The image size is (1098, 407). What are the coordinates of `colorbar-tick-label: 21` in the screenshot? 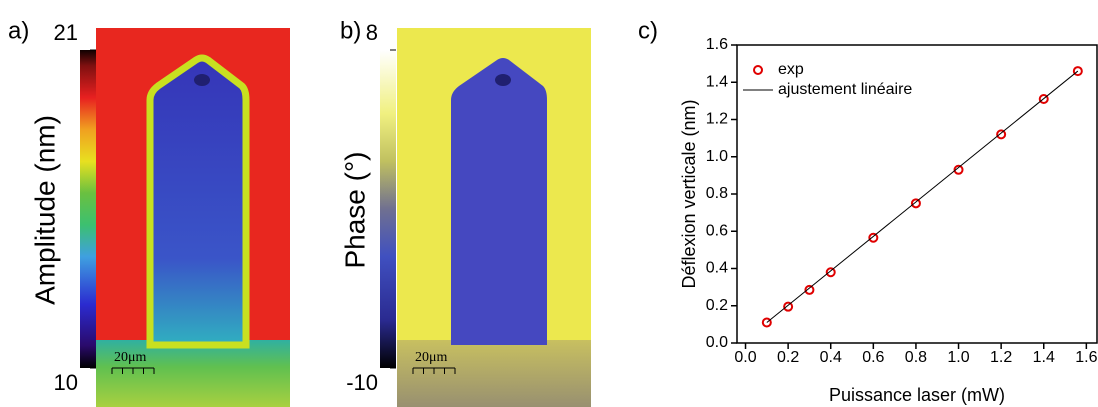 It's located at (66, 32).